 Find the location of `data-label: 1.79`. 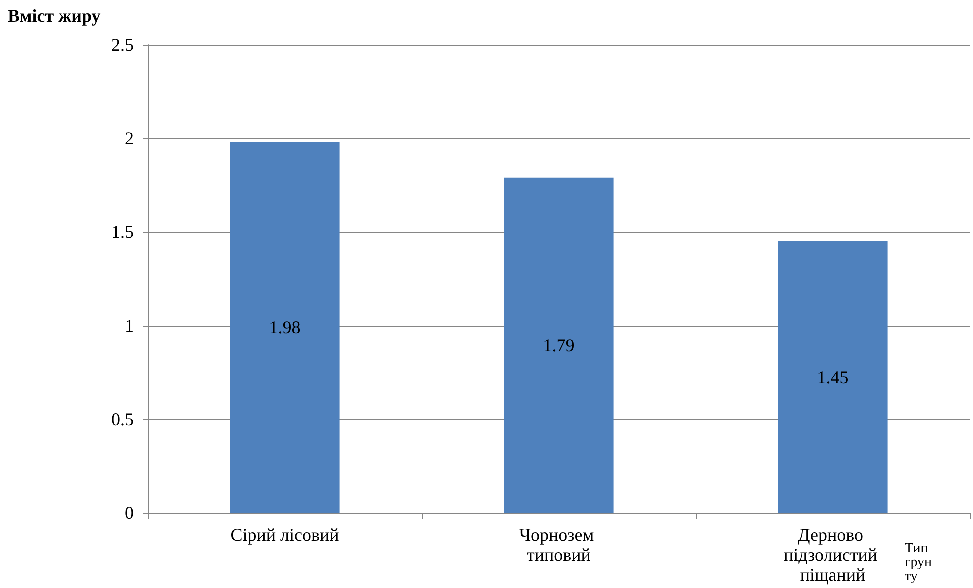

data-label: 1.79 is located at coordinates (559, 345).